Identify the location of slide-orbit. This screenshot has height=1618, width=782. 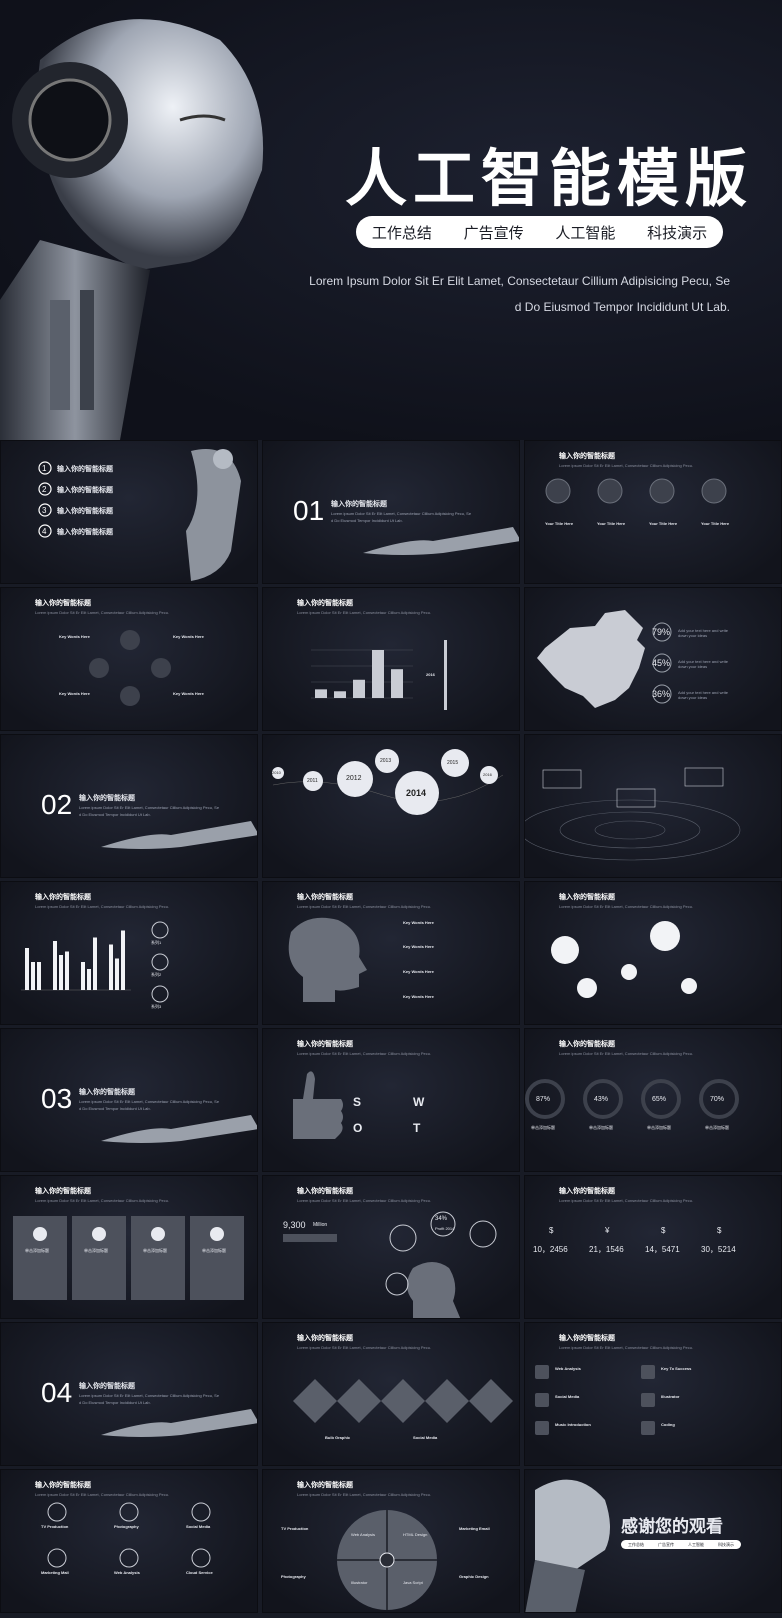
(653, 806).